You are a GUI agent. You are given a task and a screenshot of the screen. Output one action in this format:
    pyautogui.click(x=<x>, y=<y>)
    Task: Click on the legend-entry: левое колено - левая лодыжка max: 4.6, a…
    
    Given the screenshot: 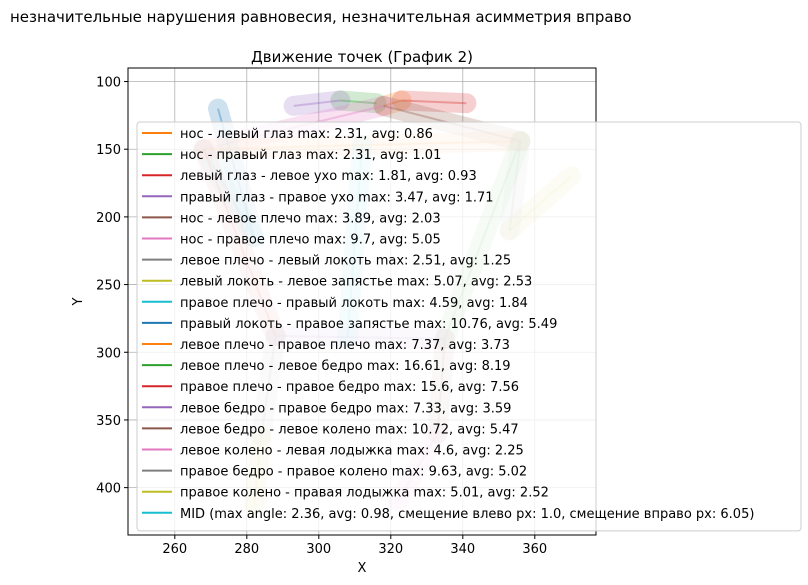 What is the action you would take?
    pyautogui.click(x=352, y=451)
    